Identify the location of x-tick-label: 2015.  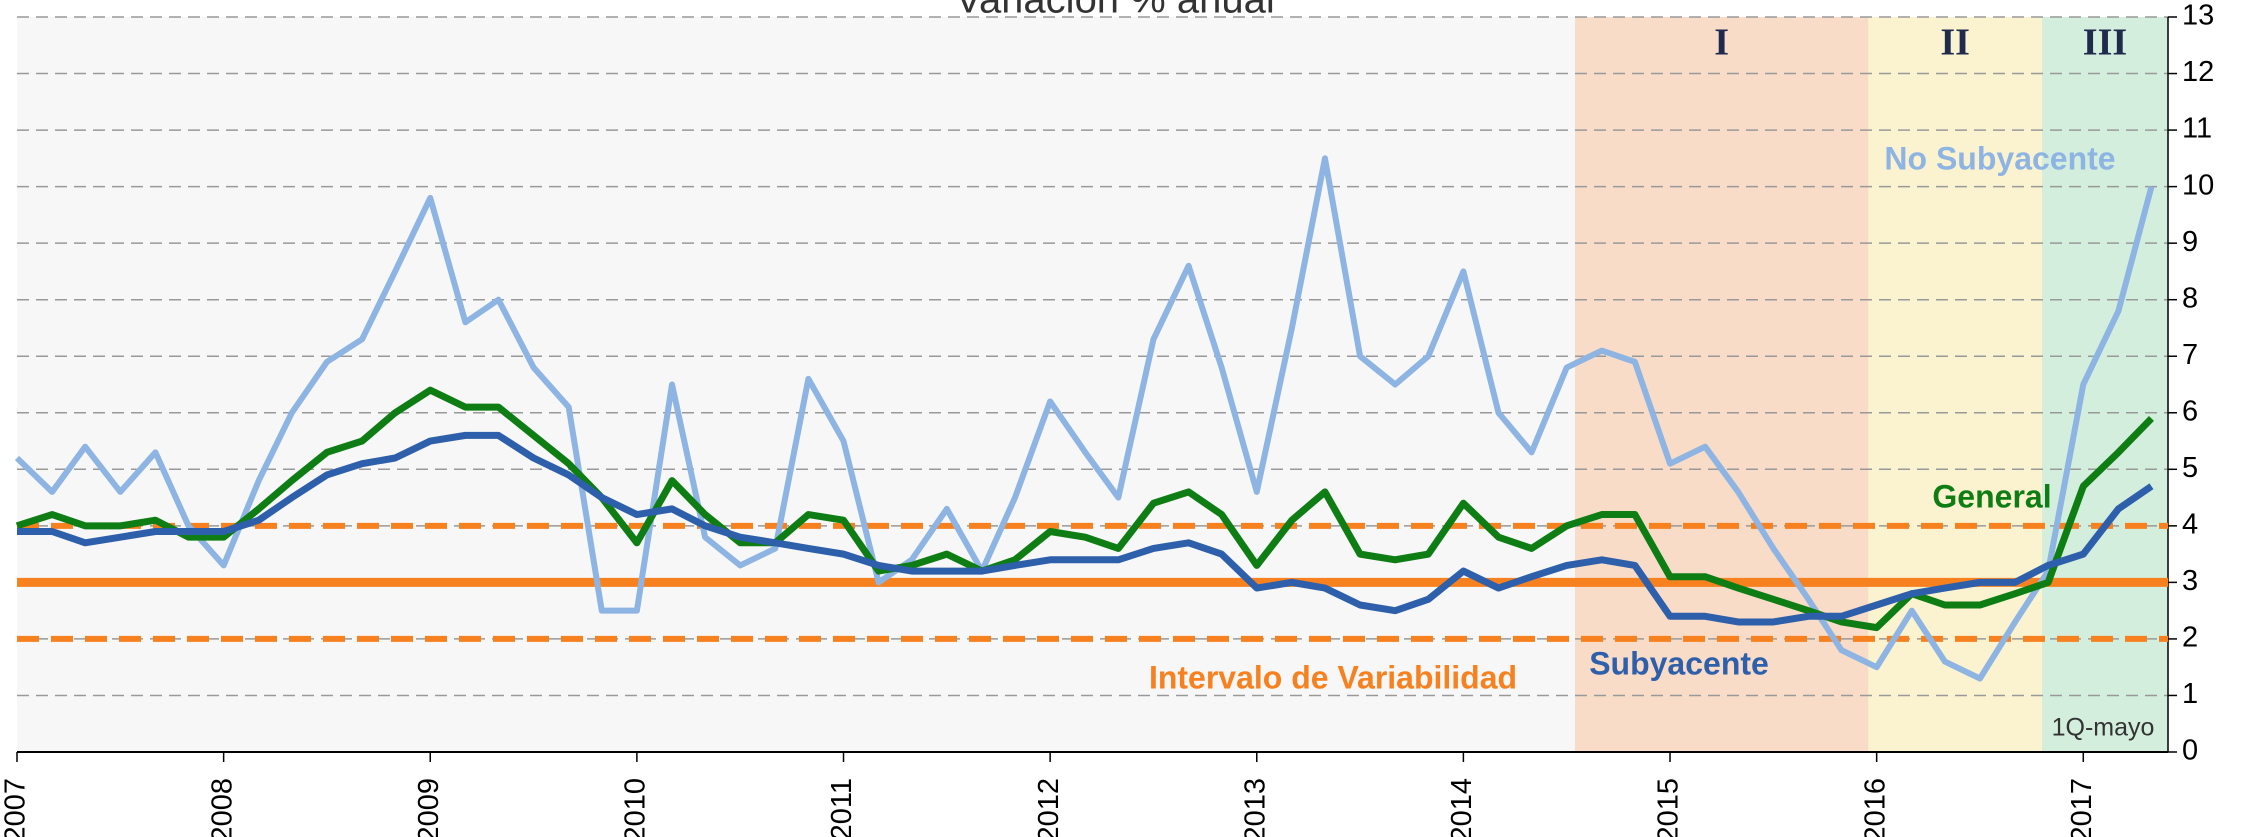
(1669, 807).